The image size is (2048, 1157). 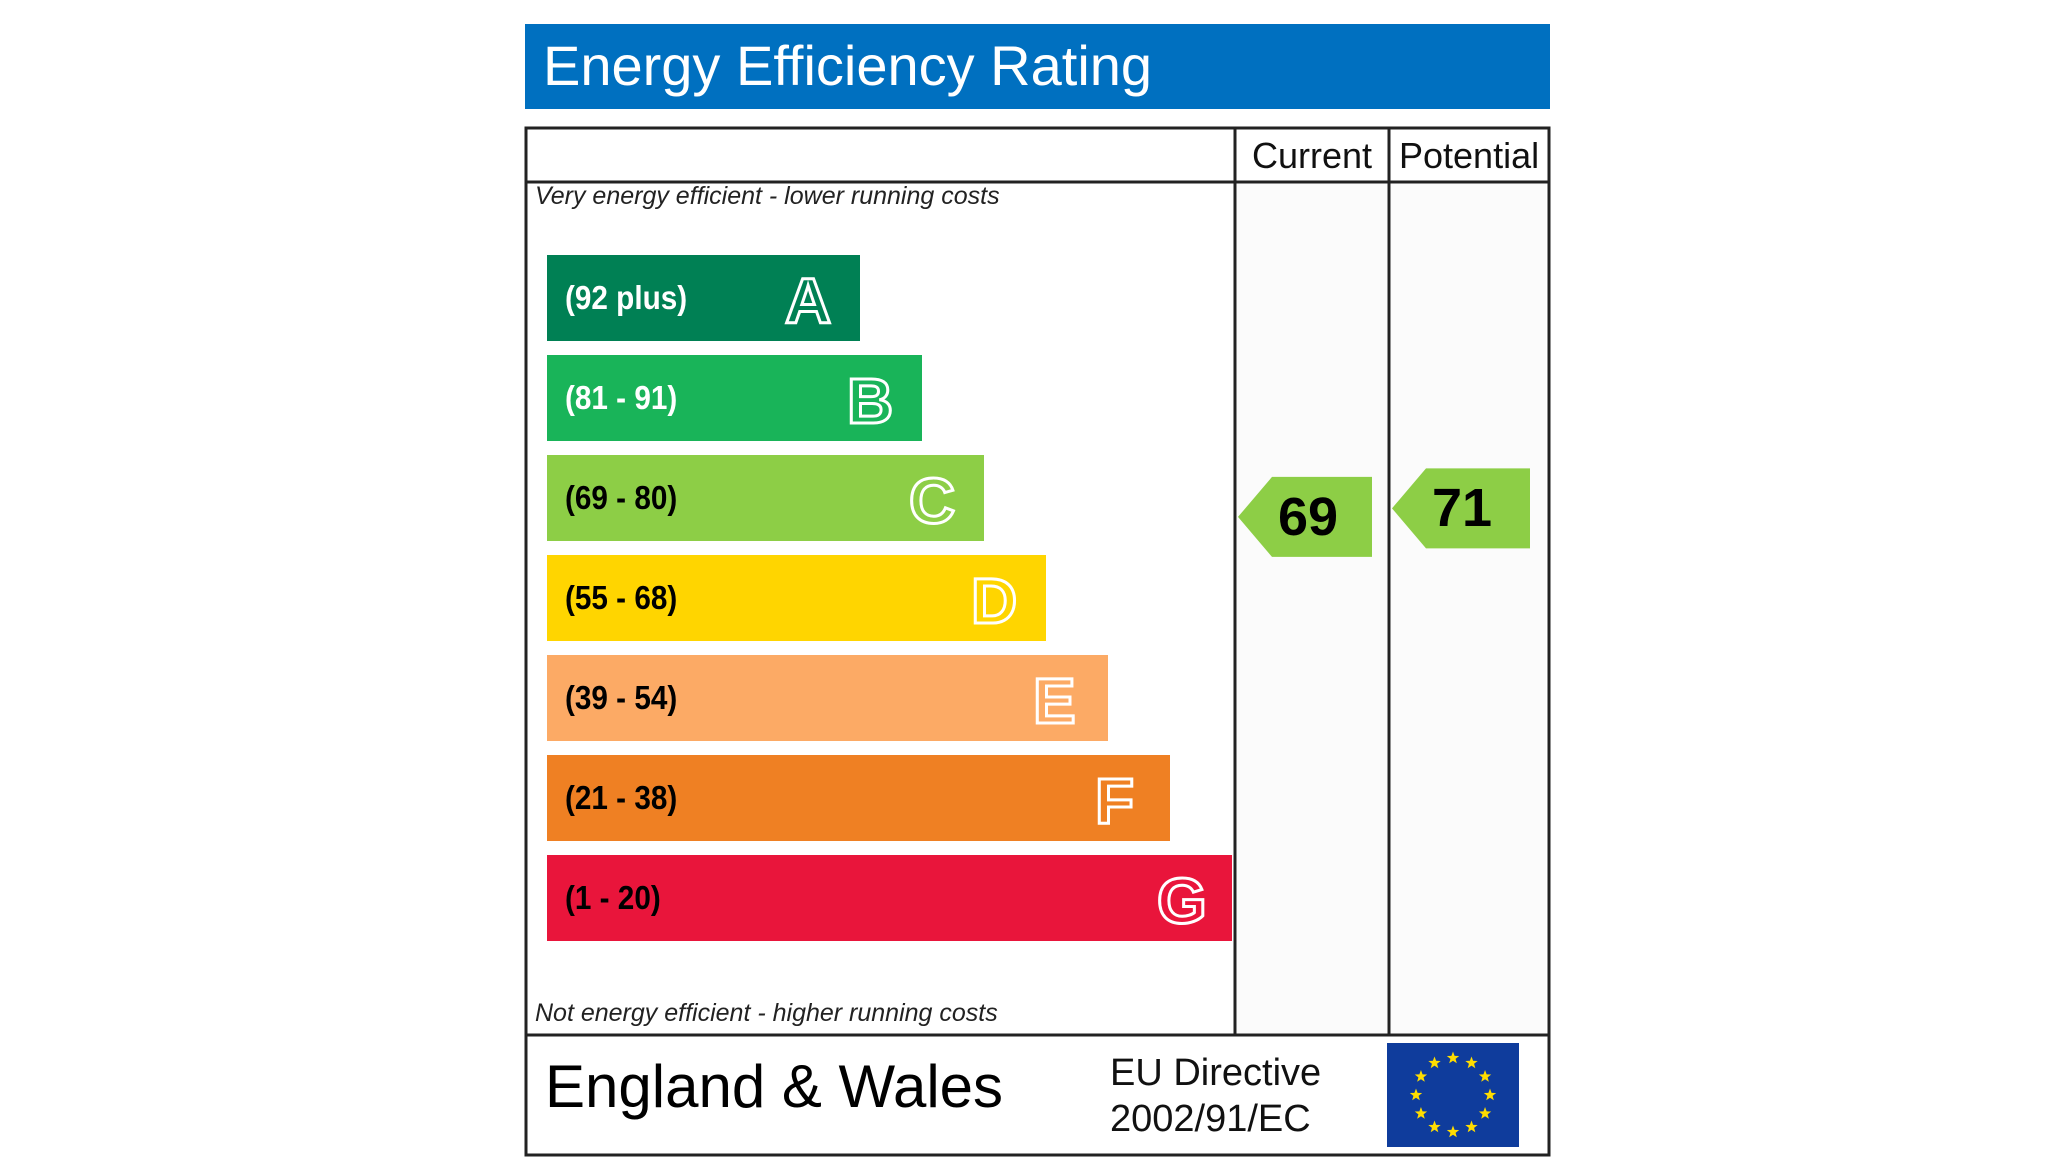 What do you see at coordinates (993, 601) in the screenshot?
I see `band-letter-label: D` at bounding box center [993, 601].